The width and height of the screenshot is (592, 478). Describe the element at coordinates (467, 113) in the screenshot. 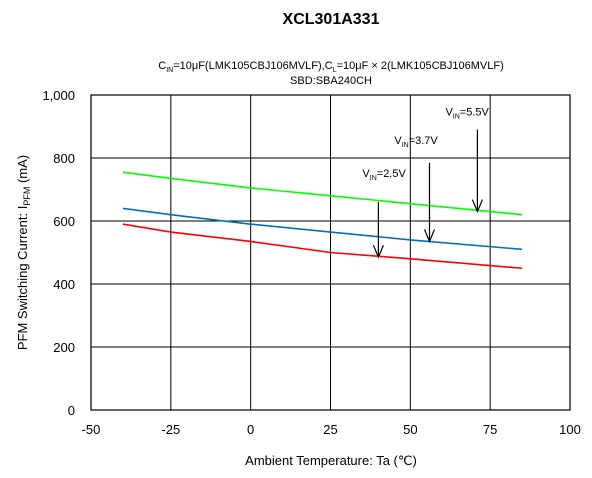

I see `series-label-3: VIN=5.5V` at that location.